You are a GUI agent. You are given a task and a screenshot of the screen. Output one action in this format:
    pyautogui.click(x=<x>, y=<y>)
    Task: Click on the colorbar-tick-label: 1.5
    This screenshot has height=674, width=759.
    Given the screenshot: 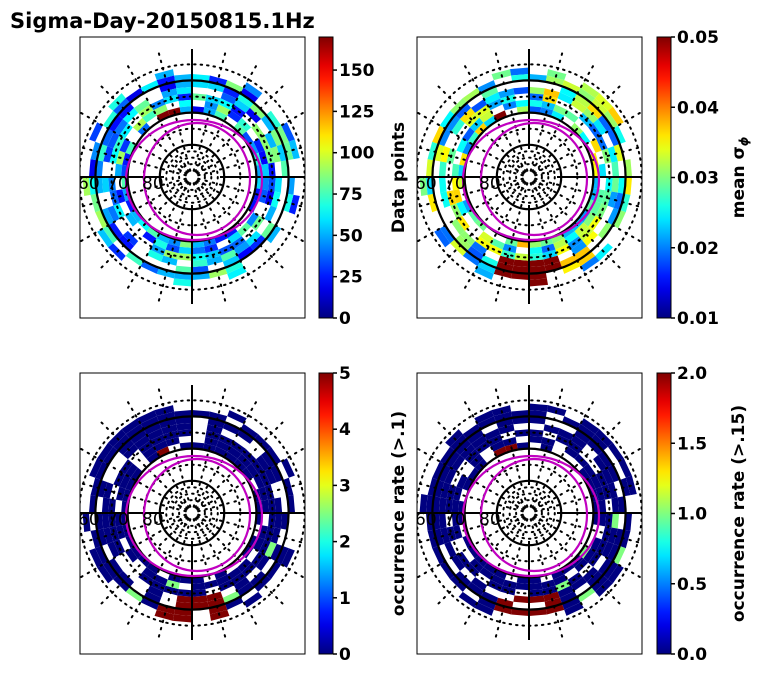 What is the action you would take?
    pyautogui.click(x=692, y=444)
    